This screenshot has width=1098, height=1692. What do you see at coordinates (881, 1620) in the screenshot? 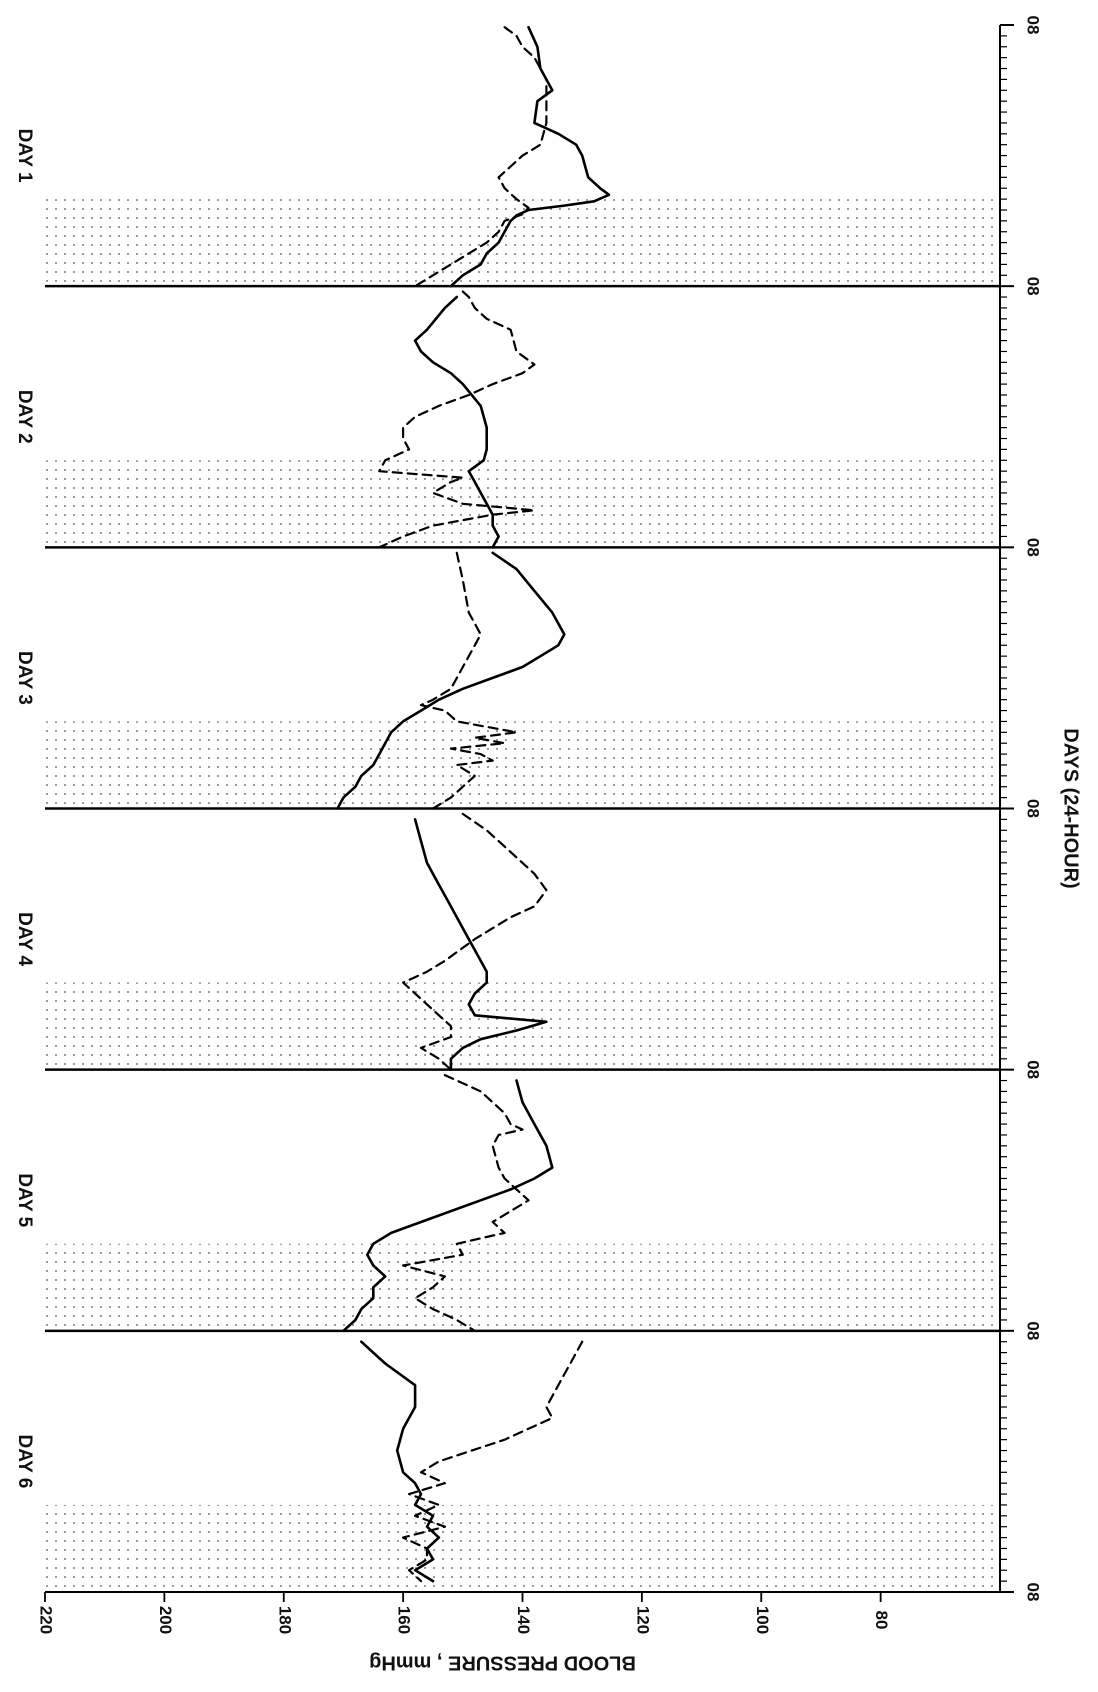
I see `y-tick-label: 80` at bounding box center [881, 1620].